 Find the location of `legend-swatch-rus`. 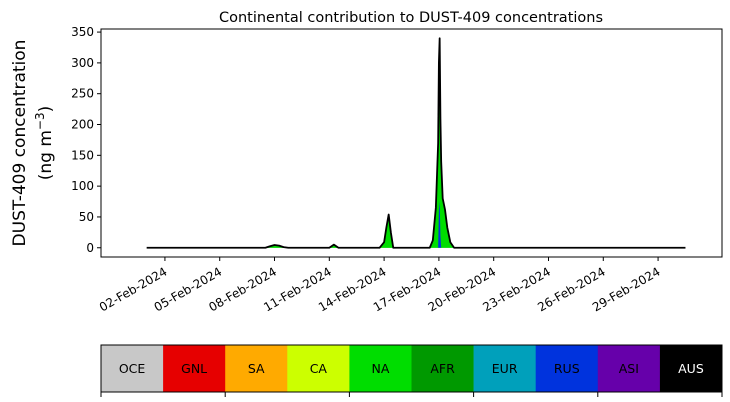

legend-swatch-rus is located at coordinates (567, 368).